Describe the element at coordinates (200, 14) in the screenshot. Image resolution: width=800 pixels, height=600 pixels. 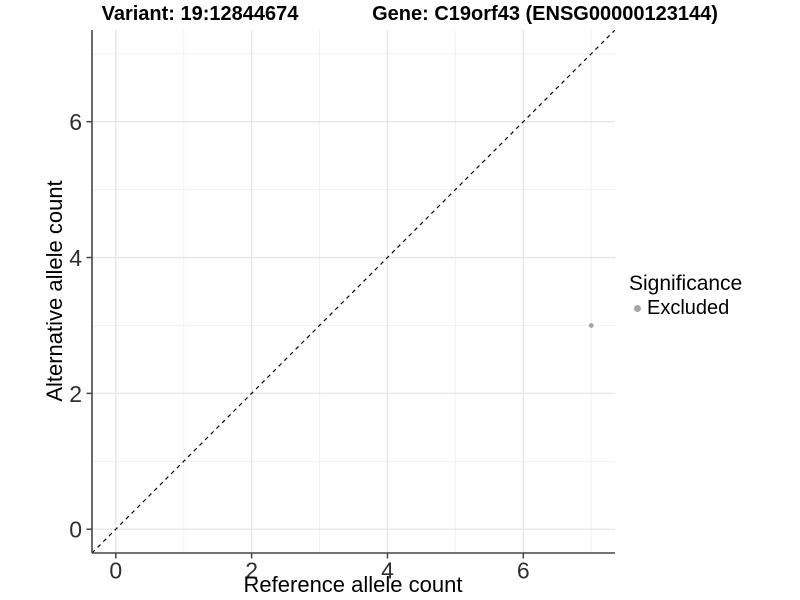
I see `variant-title: Variant: 19:12844674` at that location.